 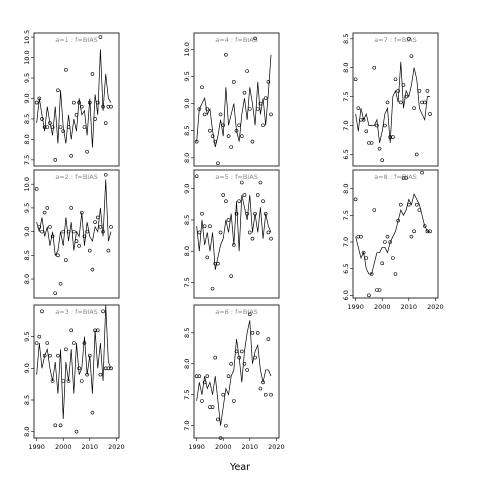 What do you see at coordinates (71, 98) in the screenshot?
I see `panel-1: a=1 : f=BIAS 7.5 8.0 8.5 9.0 9.5 10.0 10.5` at bounding box center [71, 98].